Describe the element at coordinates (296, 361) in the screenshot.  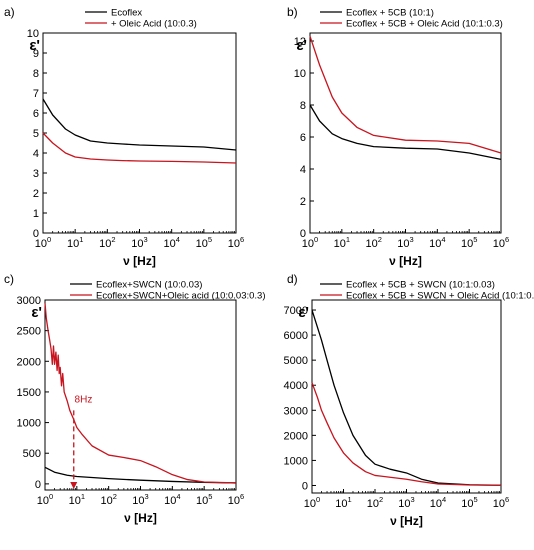
I see `y-tick-label: 5000` at that location.